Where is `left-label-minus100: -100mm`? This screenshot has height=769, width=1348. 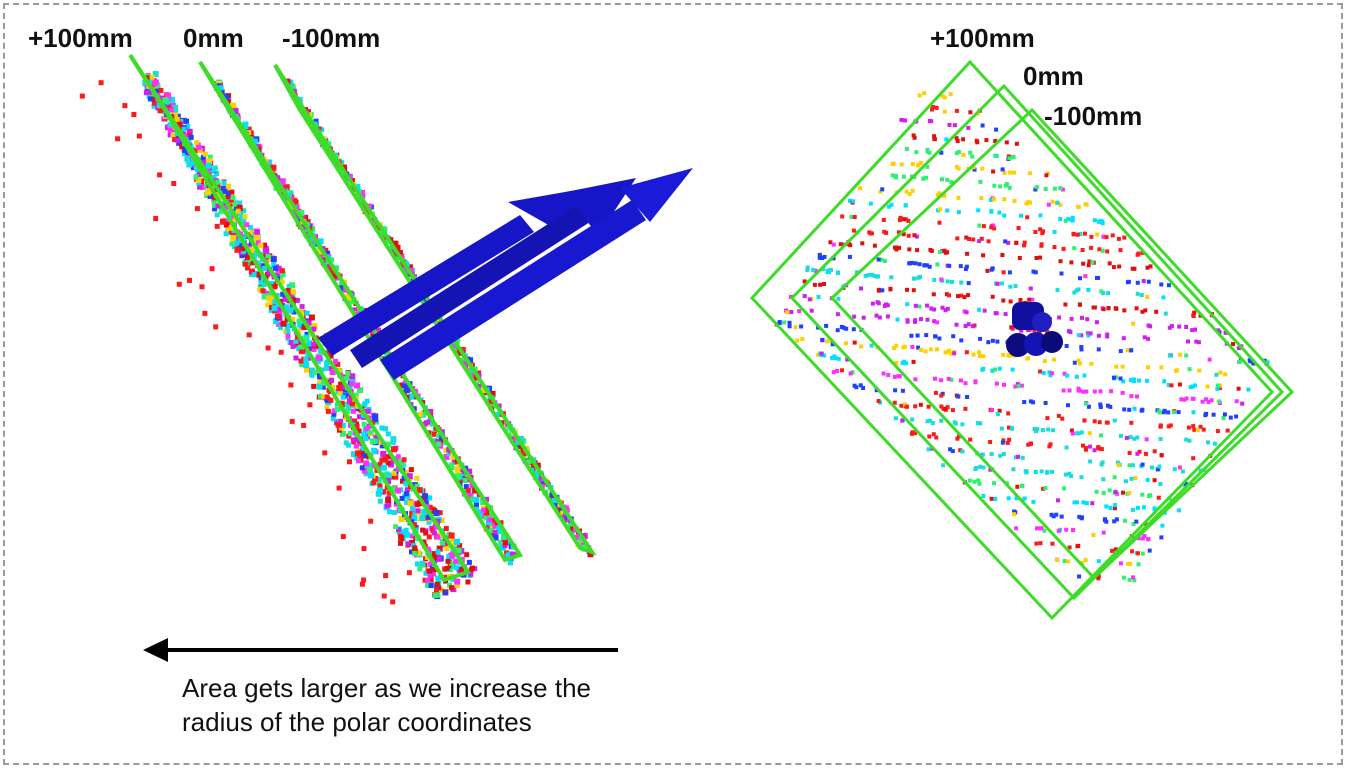
left-label-minus100: -100mm is located at coordinates (331, 38).